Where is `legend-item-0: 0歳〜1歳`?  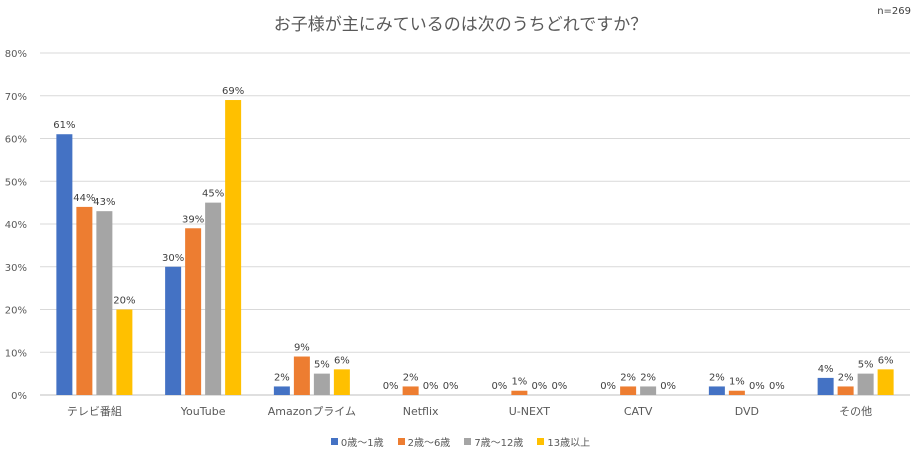 legend-item-0: 0歳〜1歳 is located at coordinates (357, 441).